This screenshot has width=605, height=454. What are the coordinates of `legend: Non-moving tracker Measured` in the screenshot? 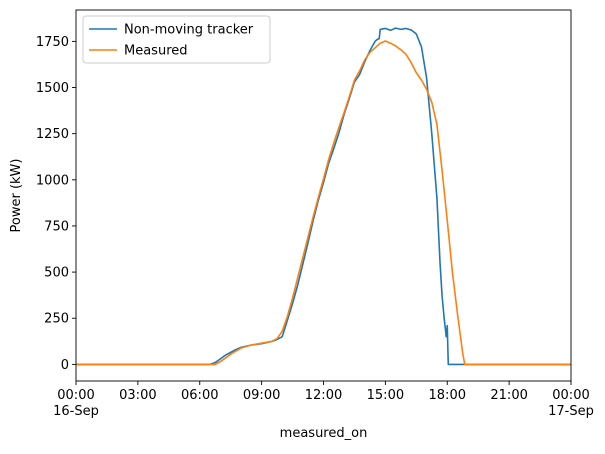 It's located at (176, 39).